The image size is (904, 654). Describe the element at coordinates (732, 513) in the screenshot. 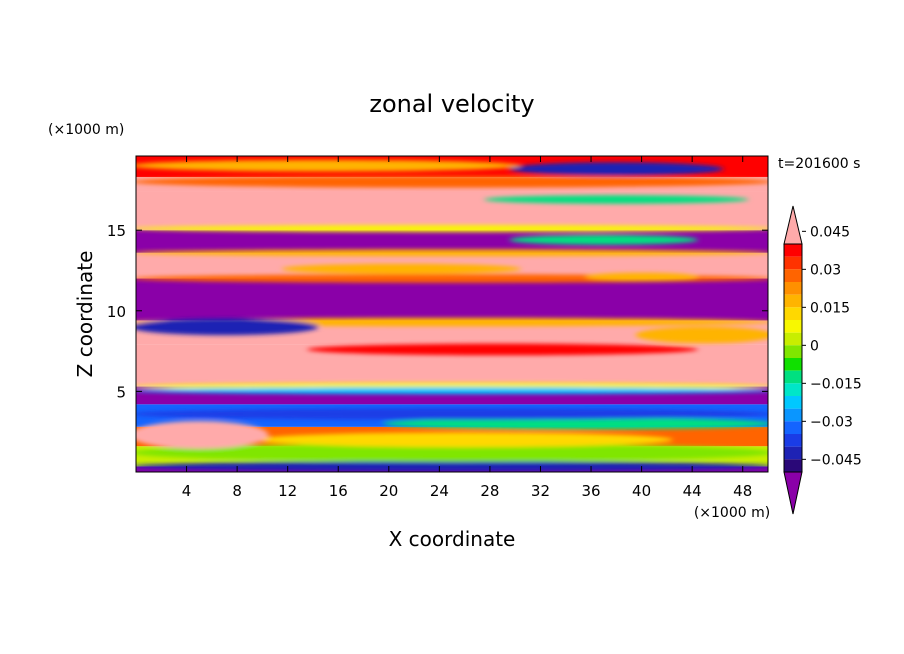

I see `x-unit-label: (×1000 m)` at that location.